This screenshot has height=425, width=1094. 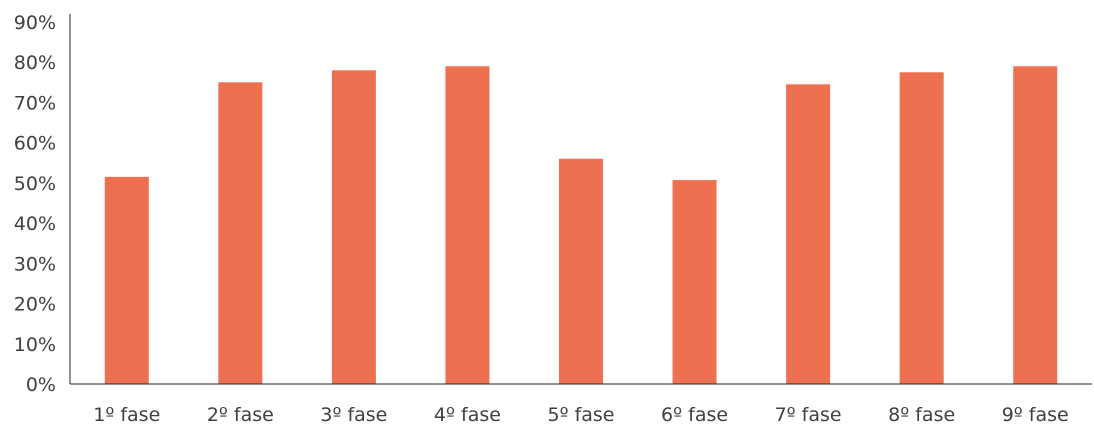 What do you see at coordinates (35, 144) in the screenshot?
I see `y-tick-label: 60%` at bounding box center [35, 144].